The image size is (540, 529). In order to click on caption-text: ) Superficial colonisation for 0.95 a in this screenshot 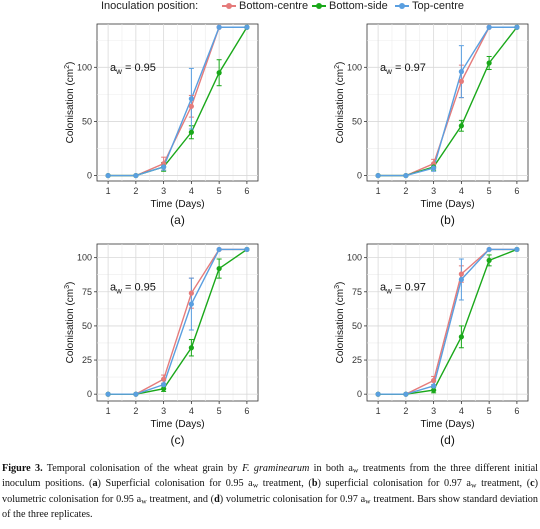, I will do `click(175, 484)`.